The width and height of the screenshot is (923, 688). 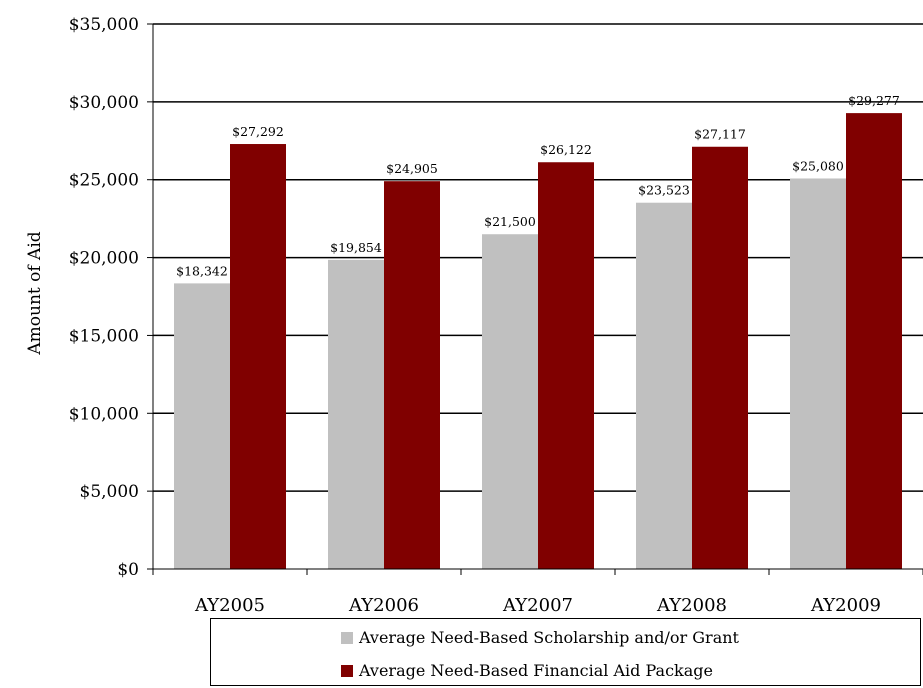 I want to click on y-axis-title: Amount of Aid, so click(x=35, y=293).